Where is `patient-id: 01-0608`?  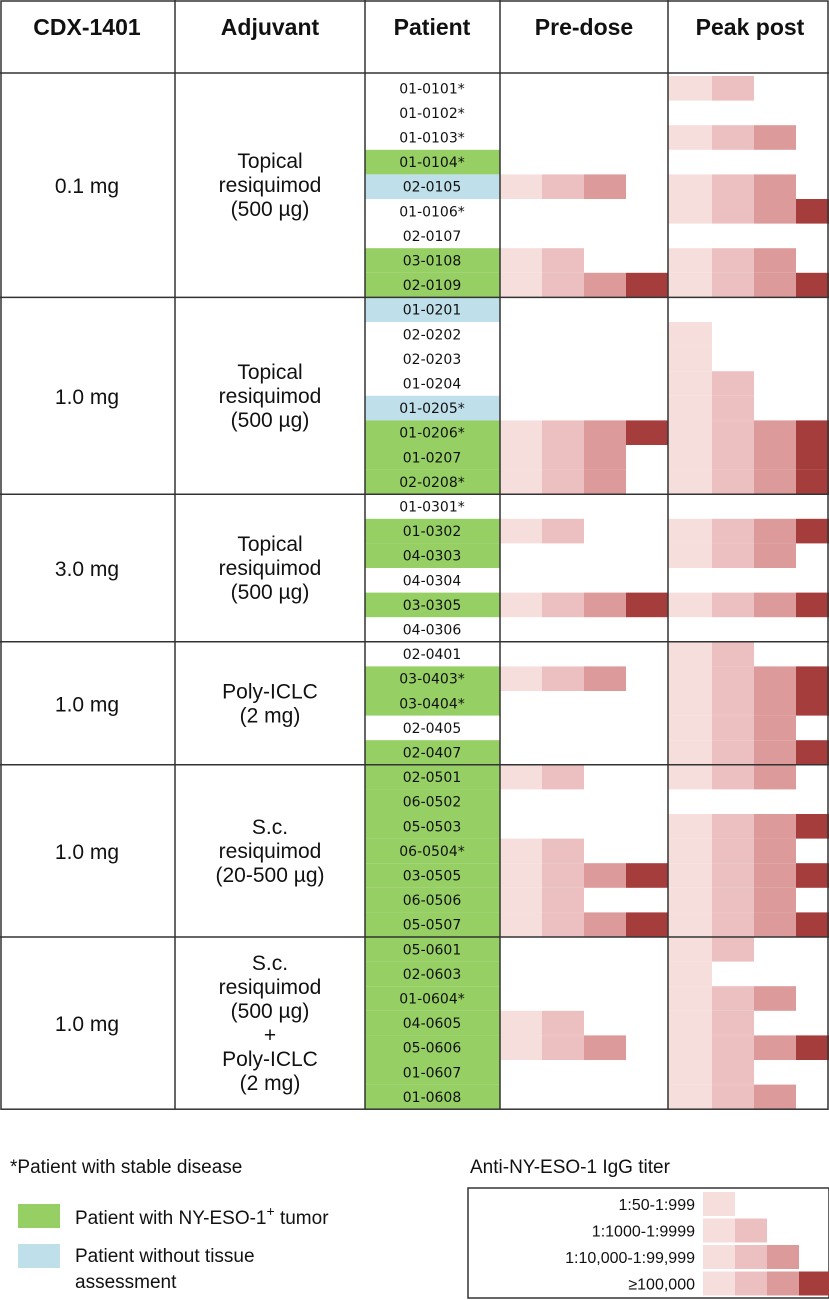
patient-id: 01-0608 is located at coordinates (432, 1098).